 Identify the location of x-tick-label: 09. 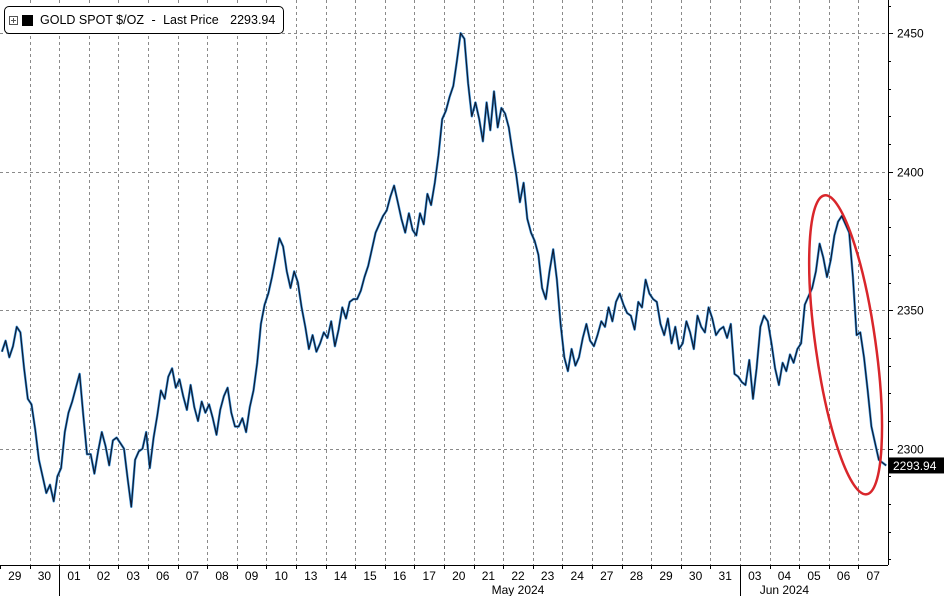
(252, 576).